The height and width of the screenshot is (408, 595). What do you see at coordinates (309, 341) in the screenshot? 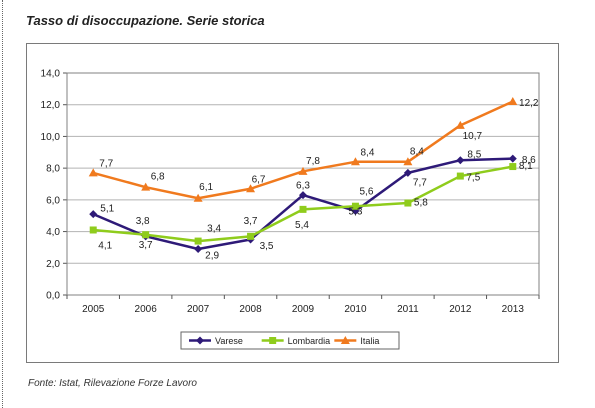
I see `legend-label-lombardia: Lombardia` at bounding box center [309, 341].